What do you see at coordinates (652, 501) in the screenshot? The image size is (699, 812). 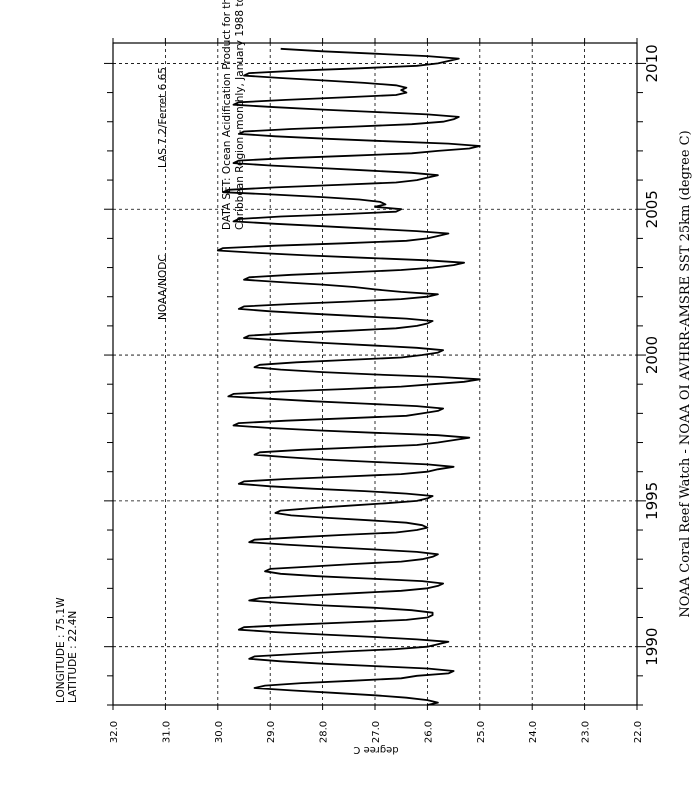 I see `x-tick-label: 1995` at bounding box center [652, 501].